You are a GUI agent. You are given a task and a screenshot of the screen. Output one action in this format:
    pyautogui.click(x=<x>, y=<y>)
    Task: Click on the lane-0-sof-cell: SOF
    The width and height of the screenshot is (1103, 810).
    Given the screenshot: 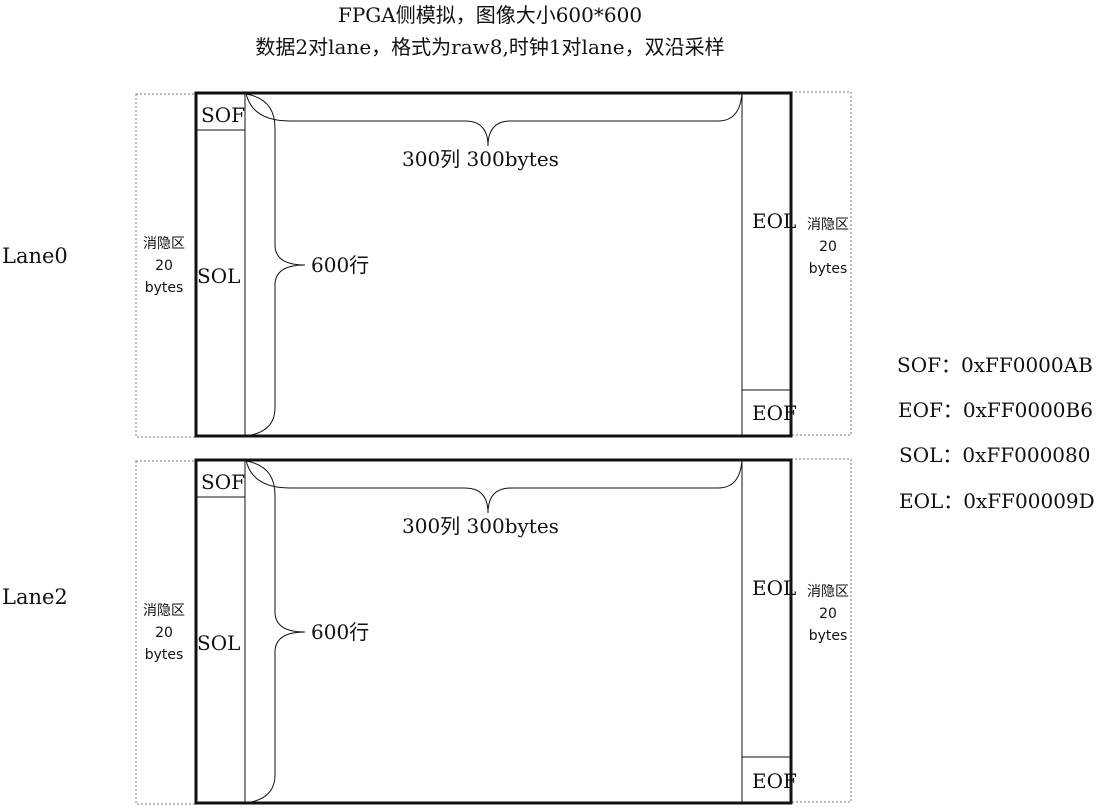 What is the action you would take?
    pyautogui.click(x=223, y=115)
    